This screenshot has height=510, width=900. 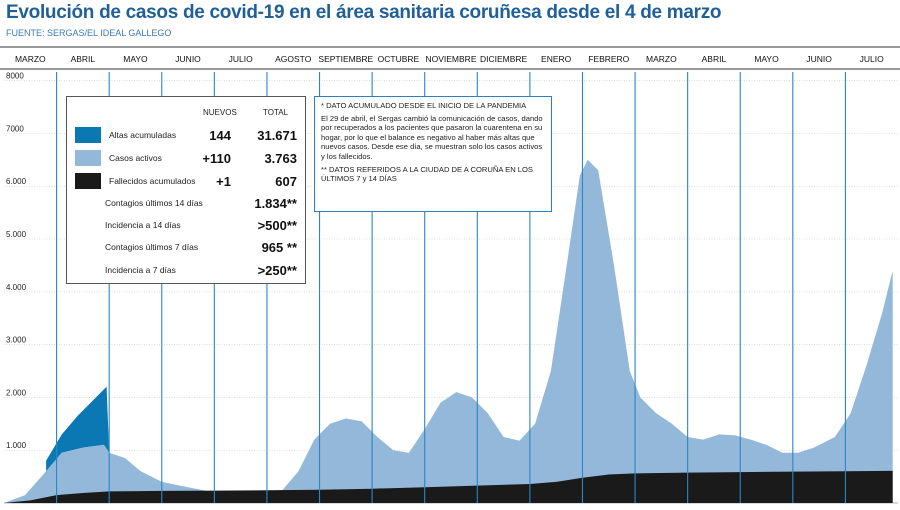 I want to click on y-axis-ticks: 8000 7000 6.000 5.000 4.000 3.000 2.000 1.000, so click(x=16, y=261).